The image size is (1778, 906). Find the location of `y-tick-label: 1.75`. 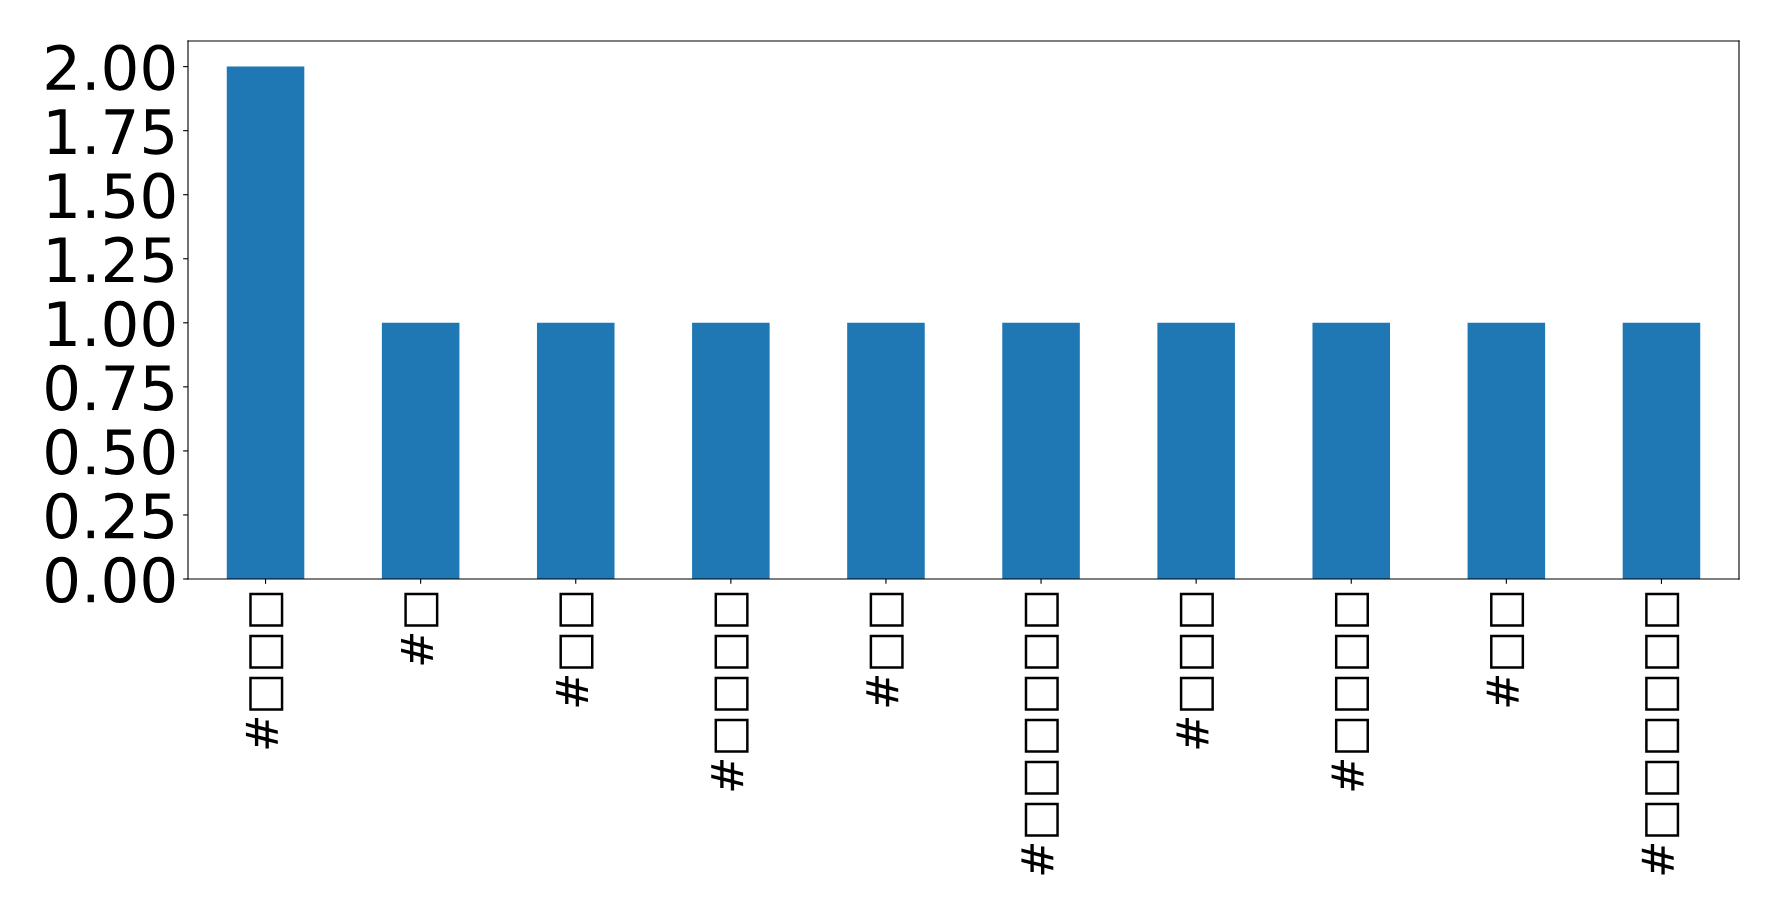

y-tick-label: 1.75 is located at coordinates (110, 132).